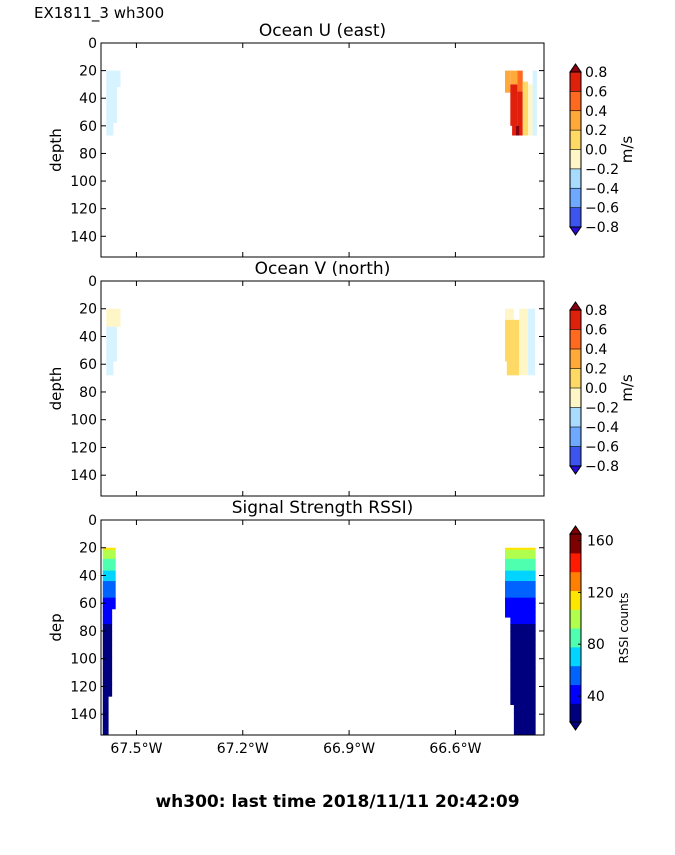  Describe the element at coordinates (92, 521) in the screenshot. I see `y-tick-label: 0` at that location.